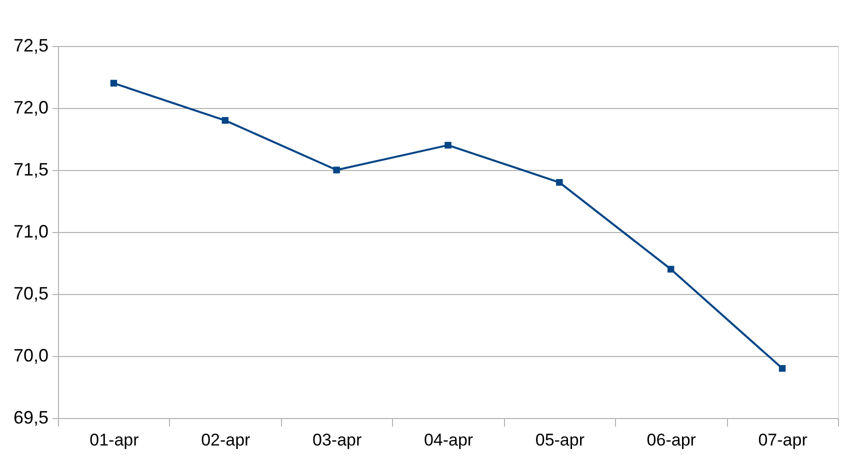  What do you see at coordinates (30, 46) in the screenshot?
I see `y-tick-label: 72,5` at bounding box center [30, 46].